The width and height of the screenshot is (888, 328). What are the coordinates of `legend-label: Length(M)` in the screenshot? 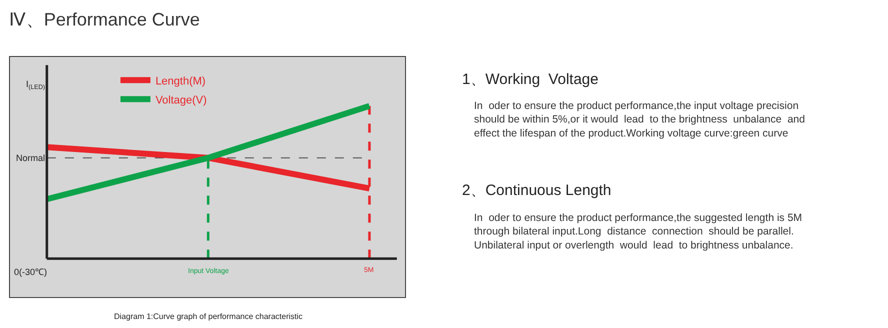 It's located at (180, 81).